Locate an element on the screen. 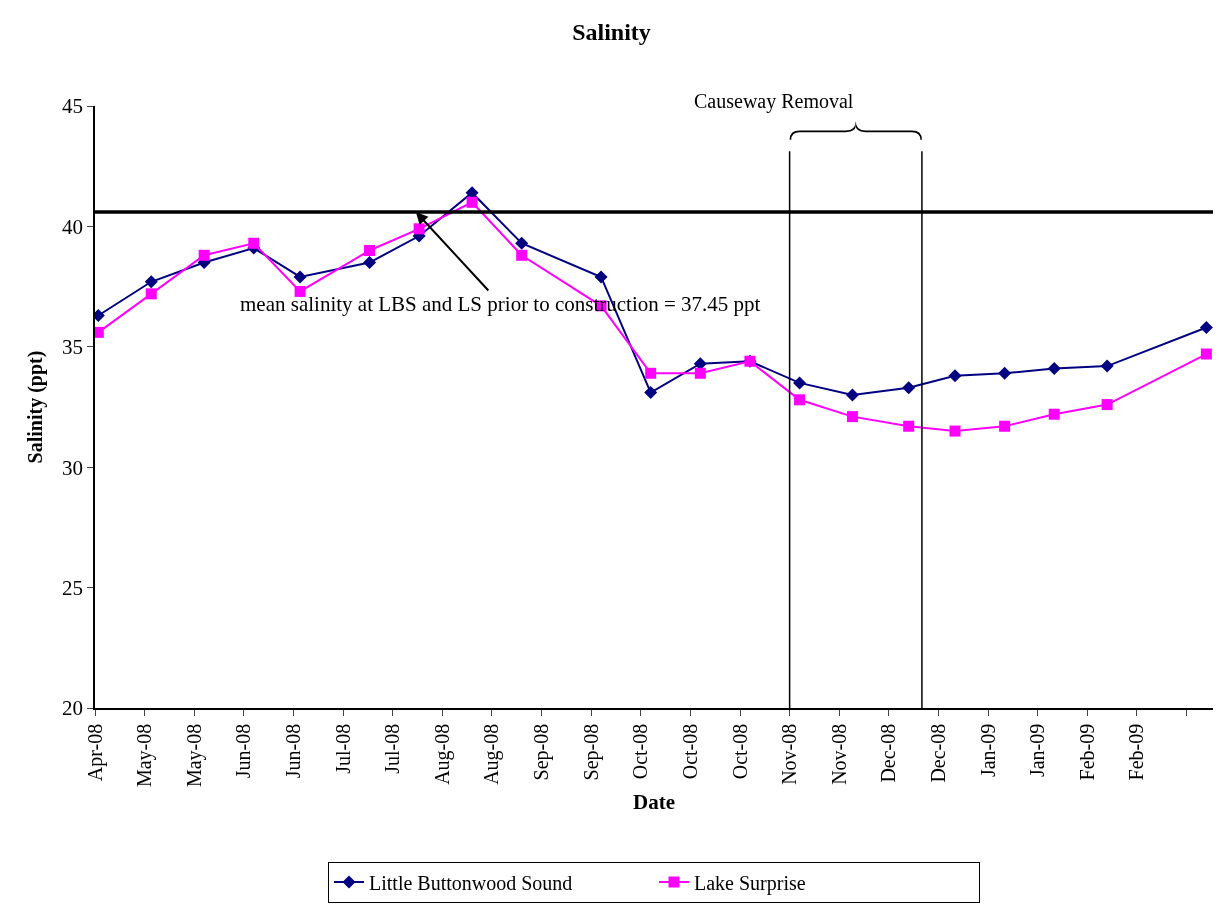  x-axis-title: Date is located at coordinates (654, 801).